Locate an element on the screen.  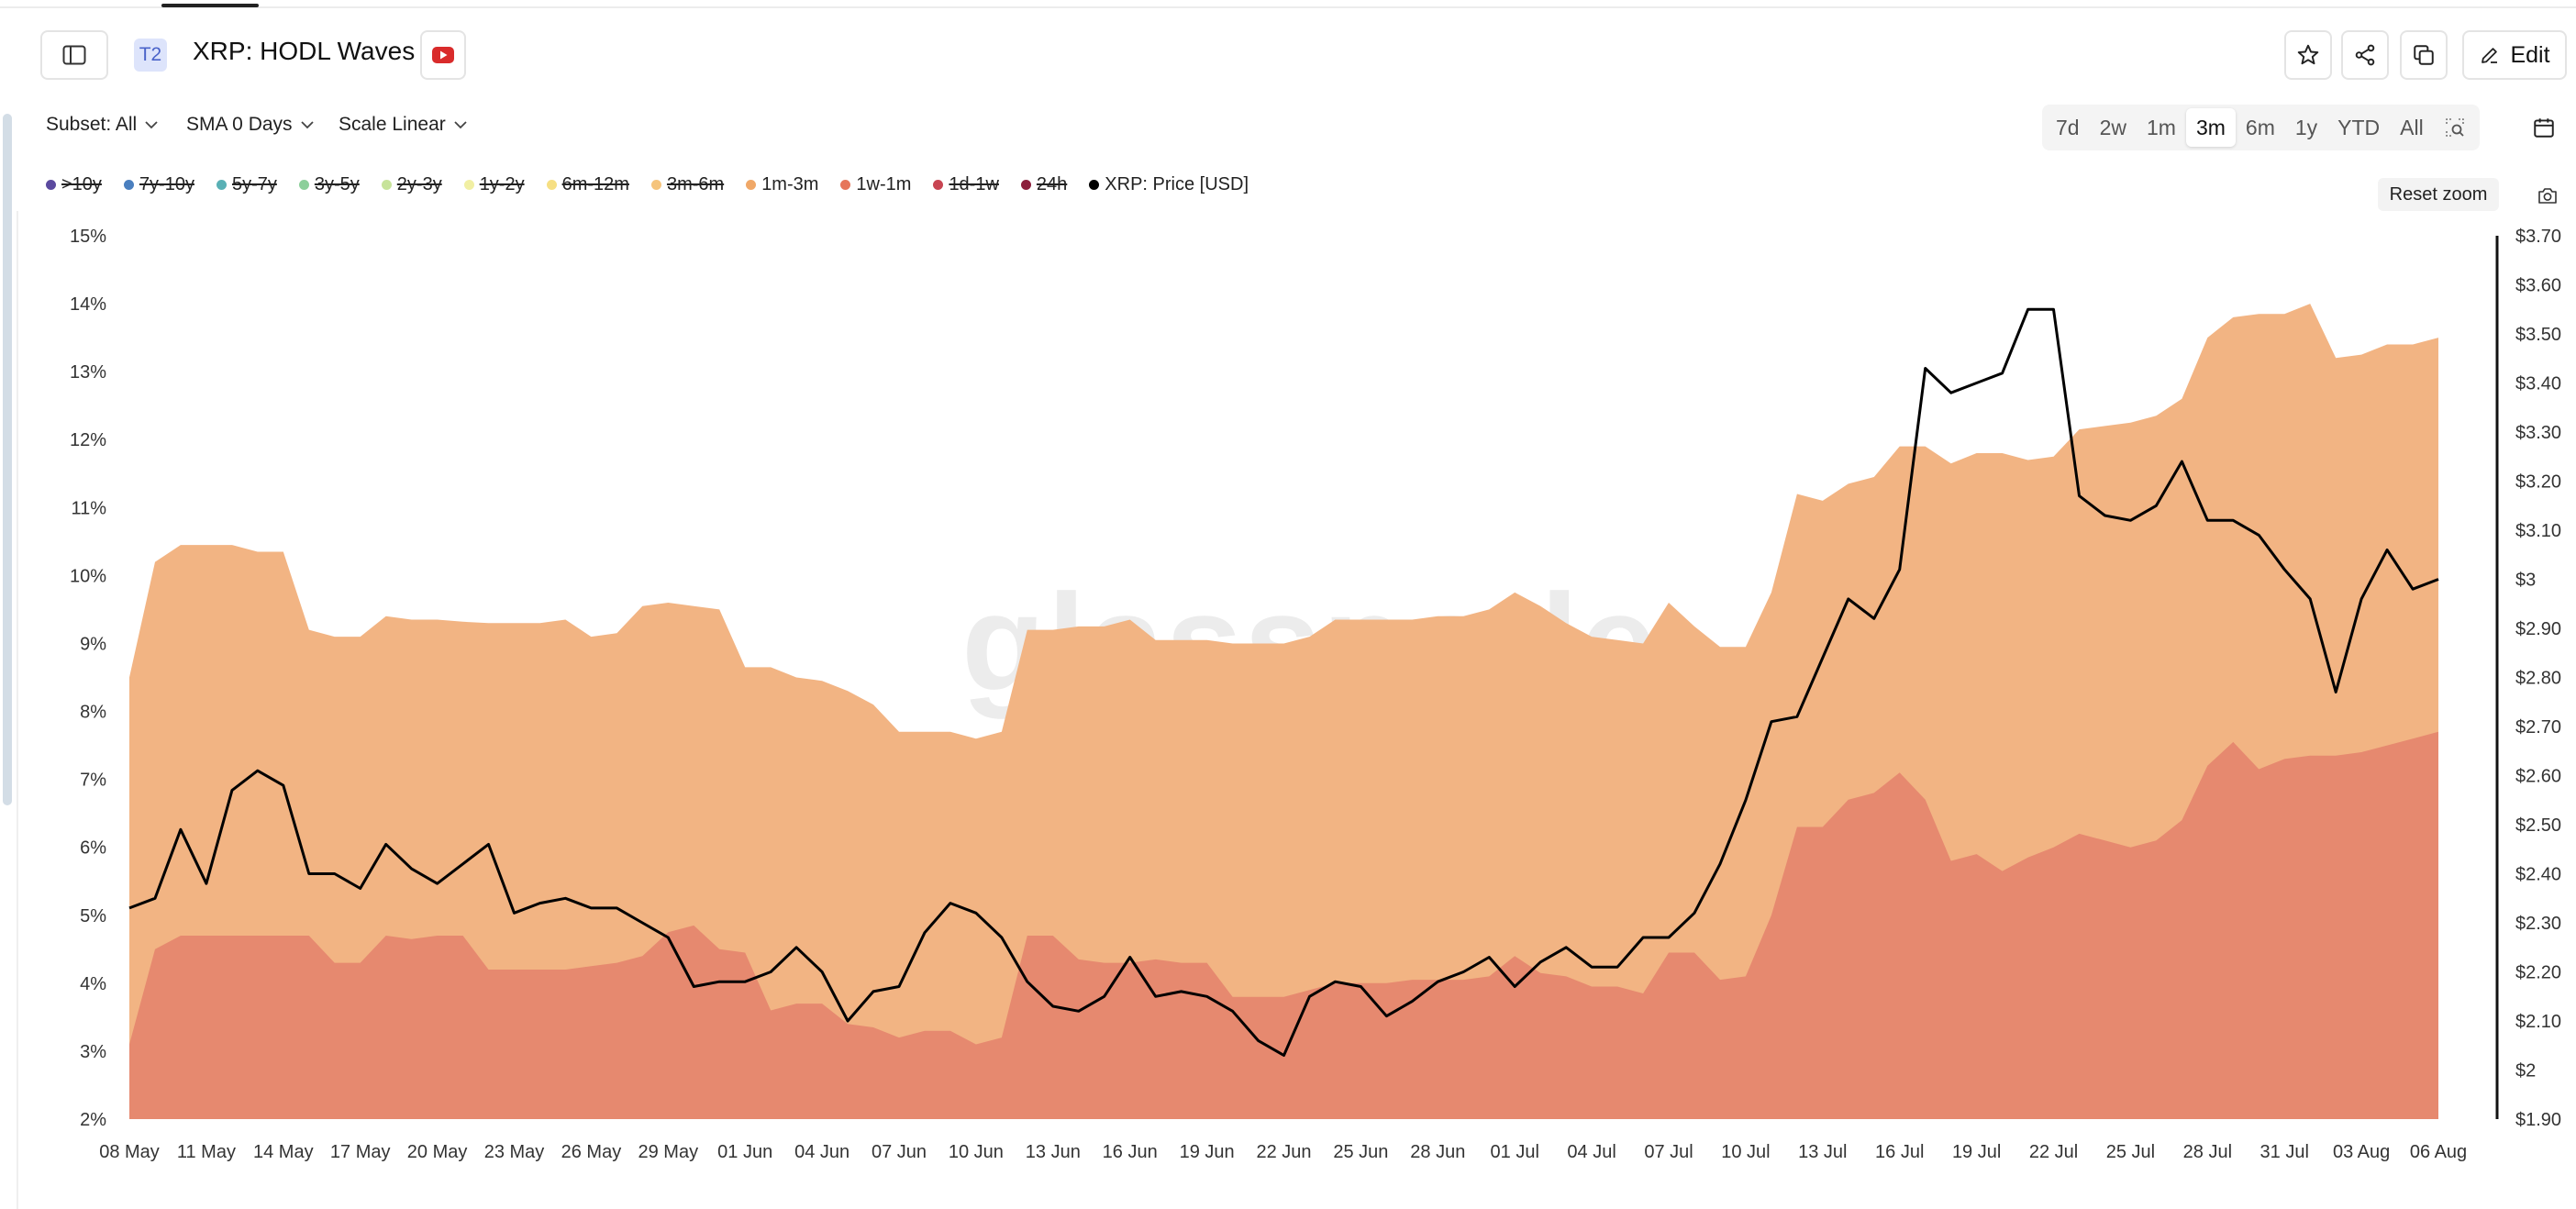
y-left-tick-label: 7% is located at coordinates (93, 781).